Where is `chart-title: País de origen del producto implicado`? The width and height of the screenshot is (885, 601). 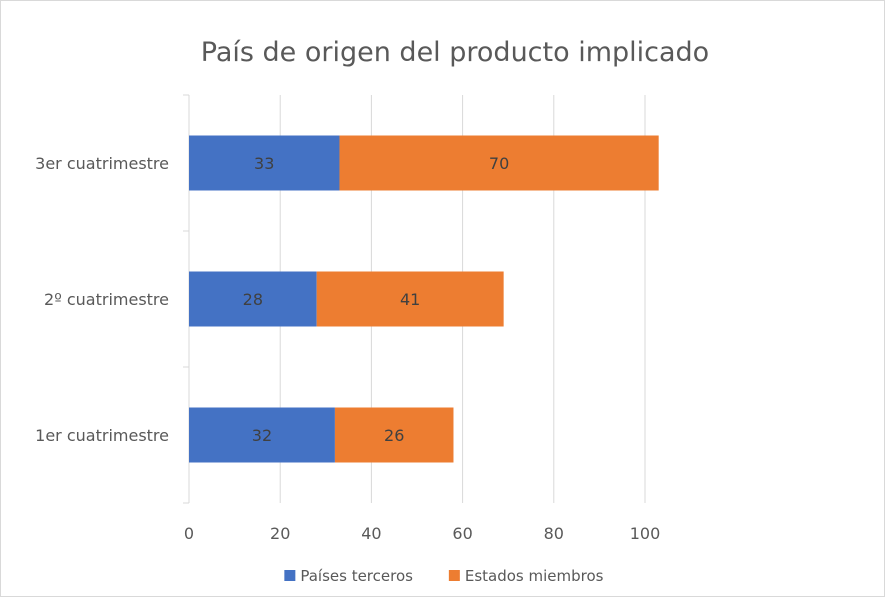
chart-title: País de origen del producto implicado is located at coordinates (455, 52).